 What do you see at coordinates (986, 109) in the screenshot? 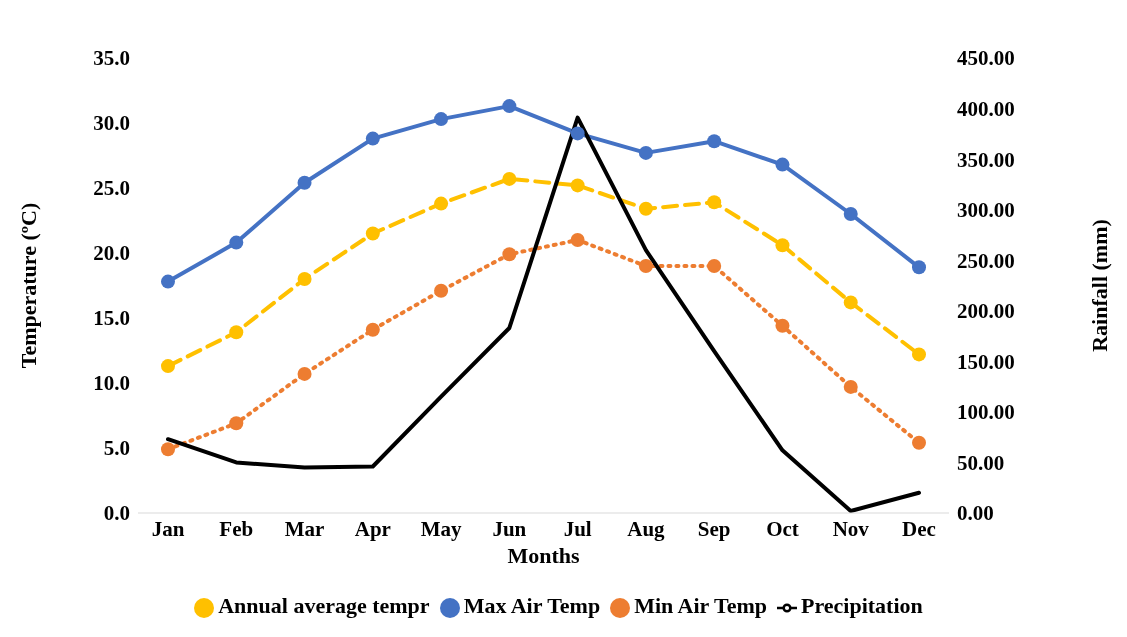
I see `y2-tick-label: 400.00` at bounding box center [986, 109].